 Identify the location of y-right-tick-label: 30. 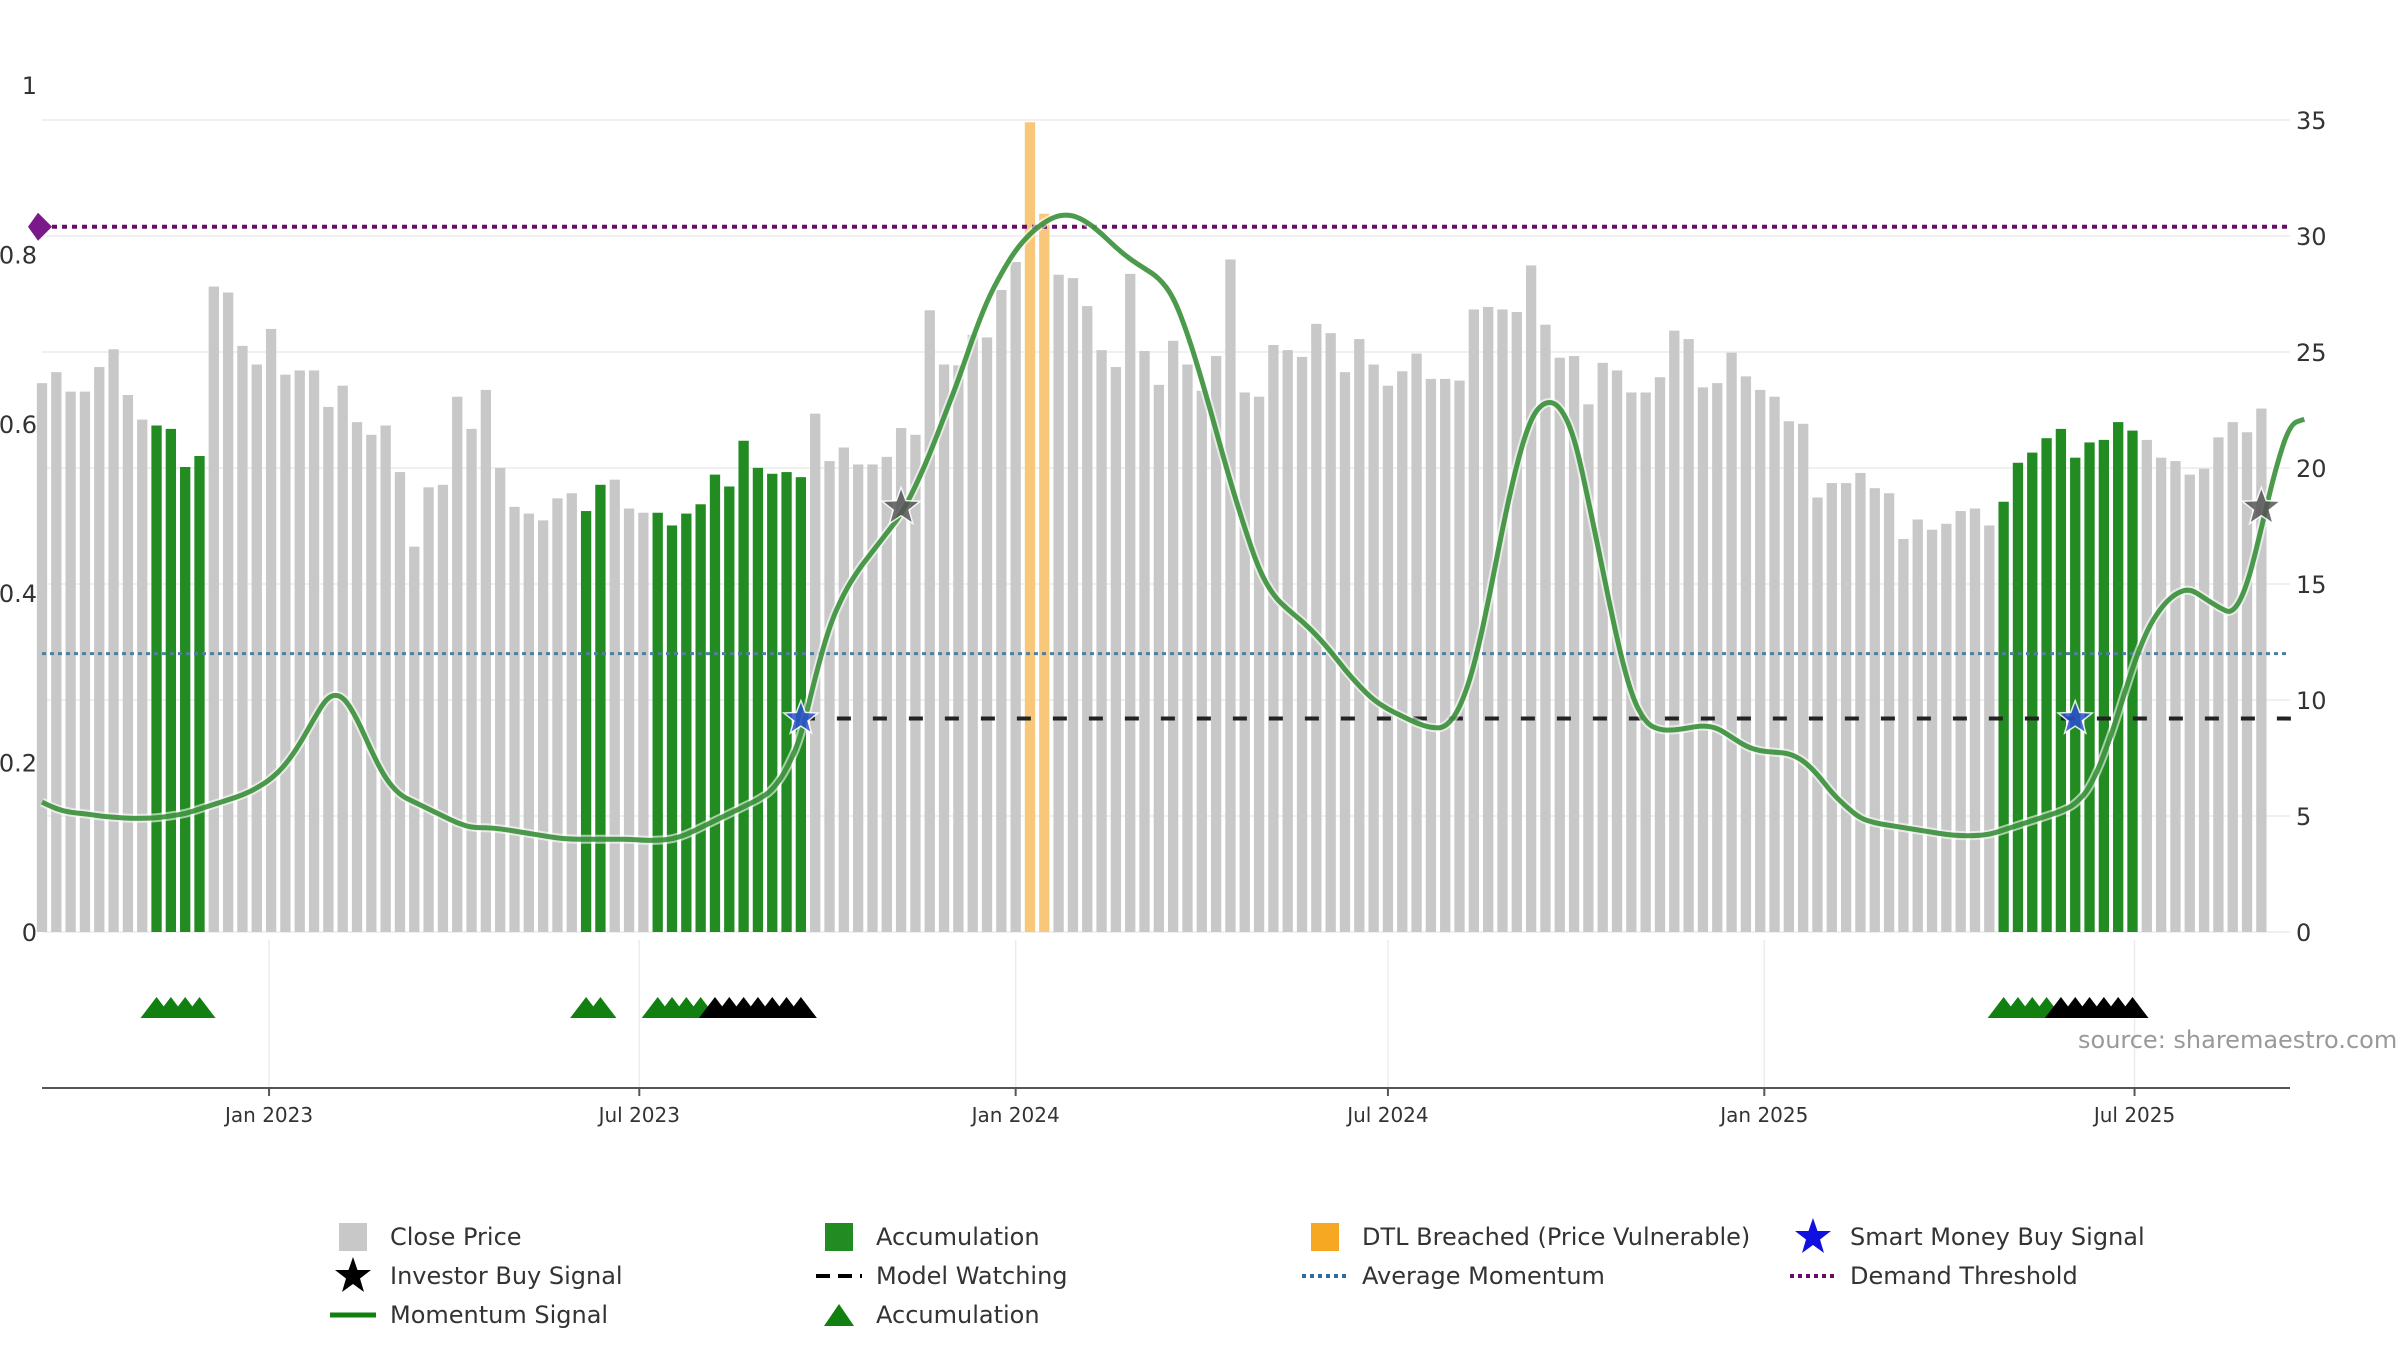
(2311, 237).